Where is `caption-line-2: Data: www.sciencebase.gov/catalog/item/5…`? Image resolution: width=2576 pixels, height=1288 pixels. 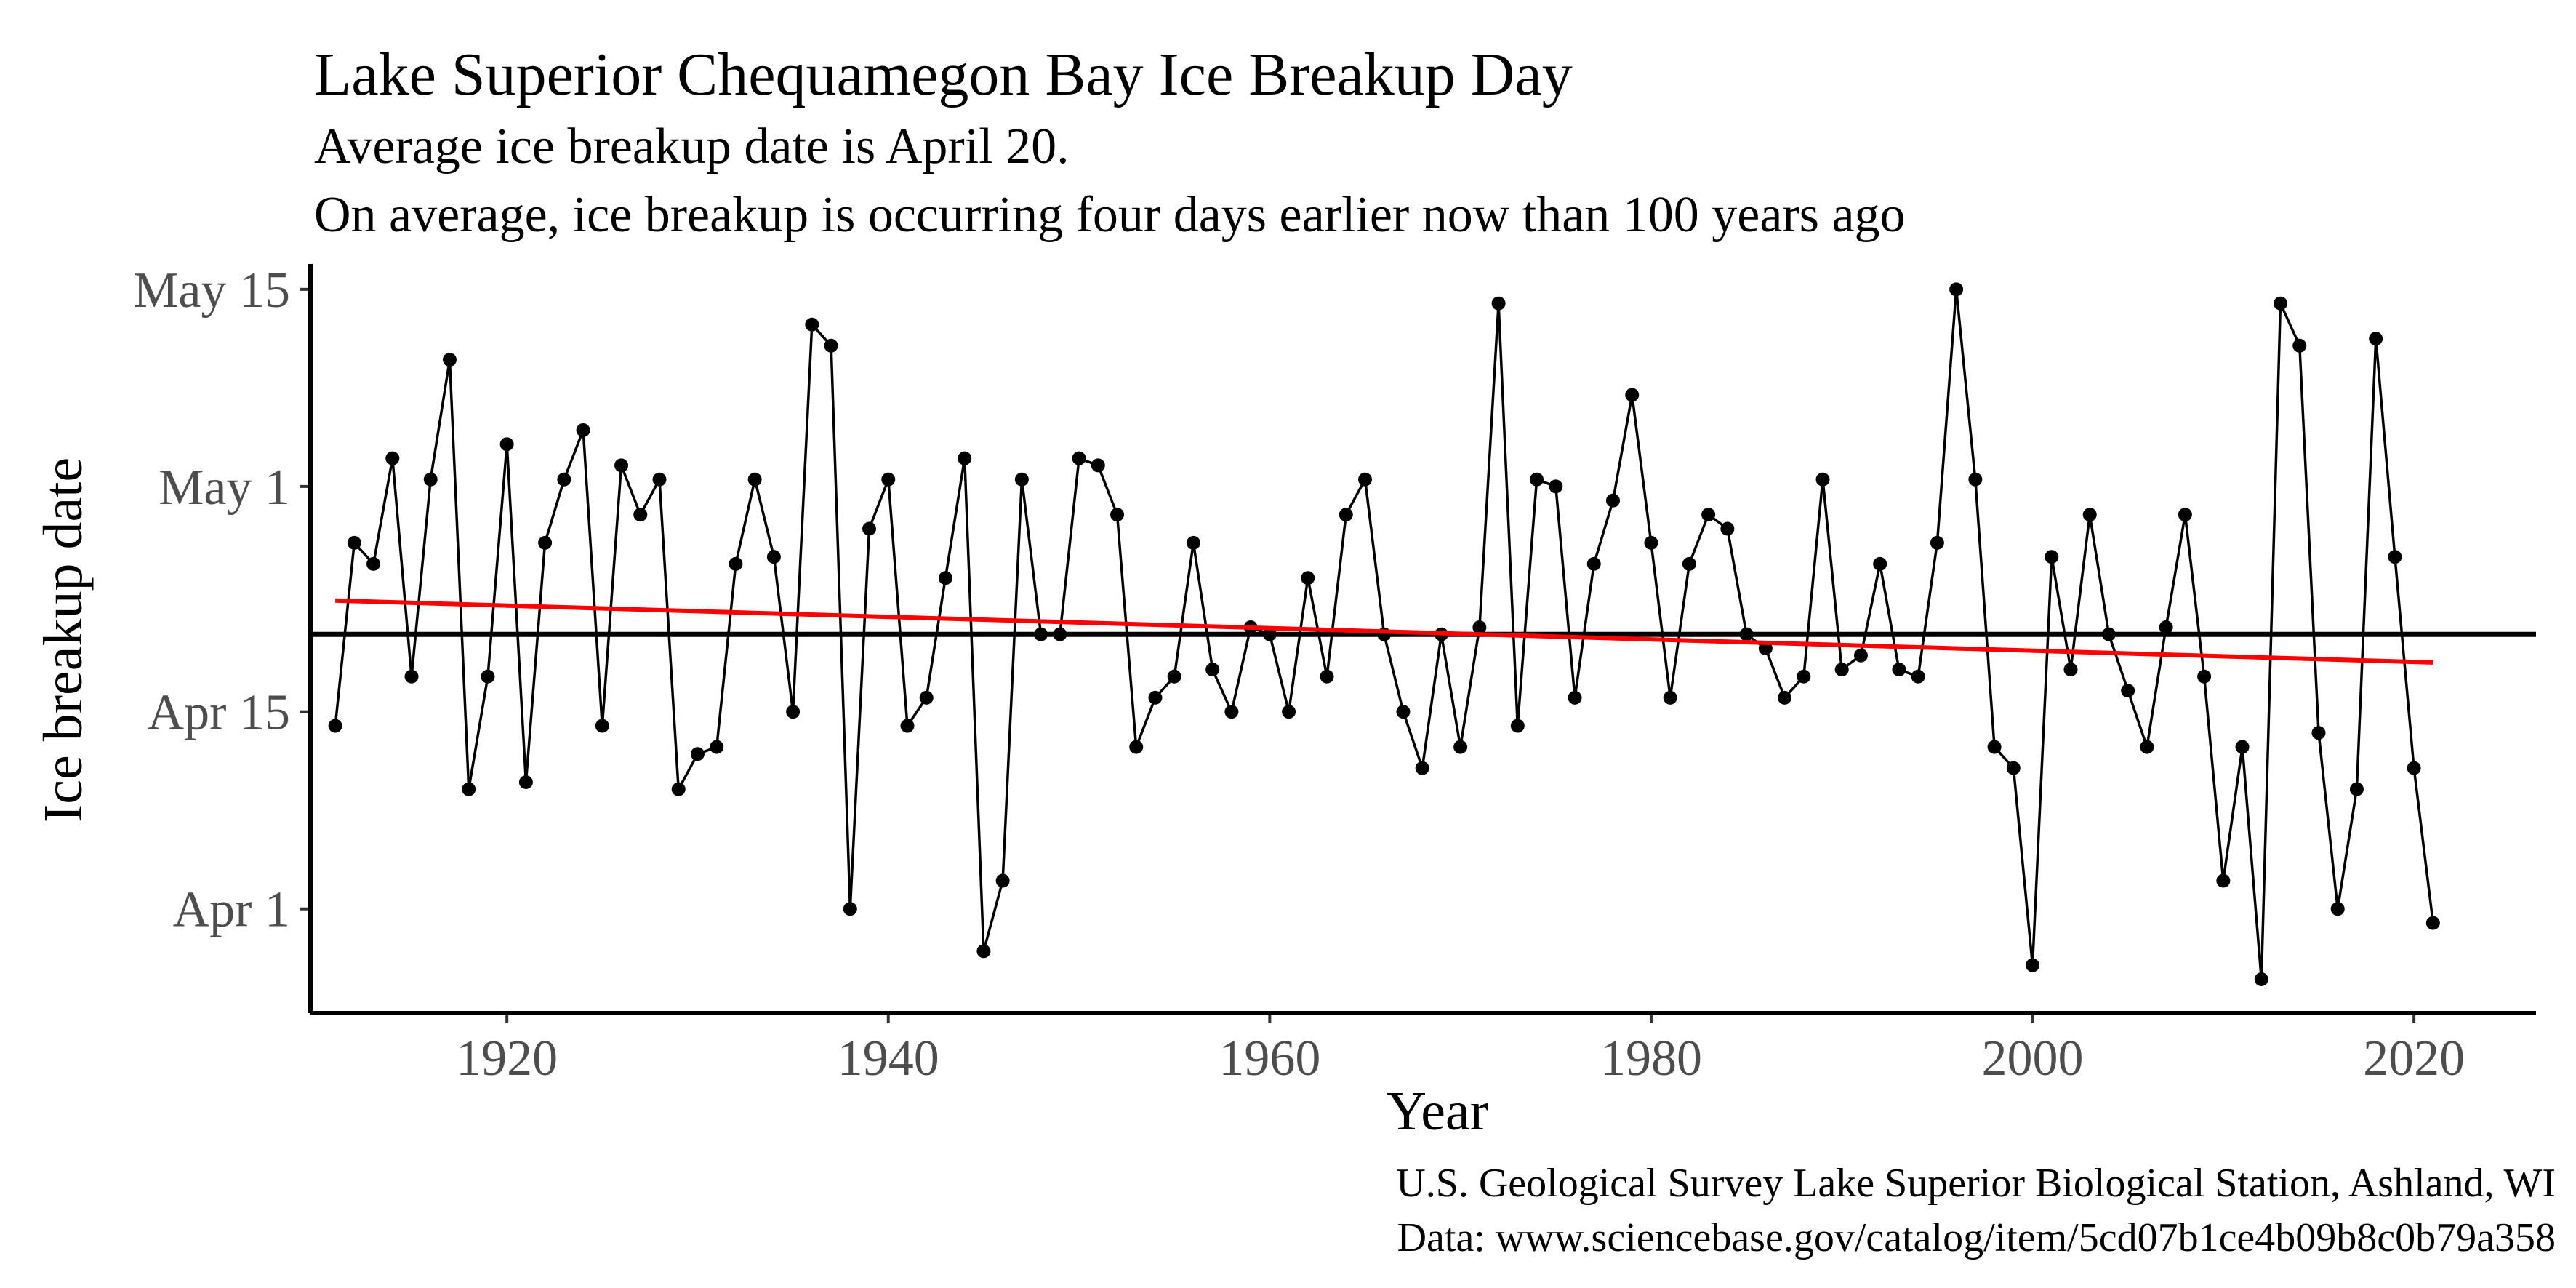
caption-line-2: Data: www.sciencebase.gov/catalog/item/5… is located at coordinates (1977, 1237).